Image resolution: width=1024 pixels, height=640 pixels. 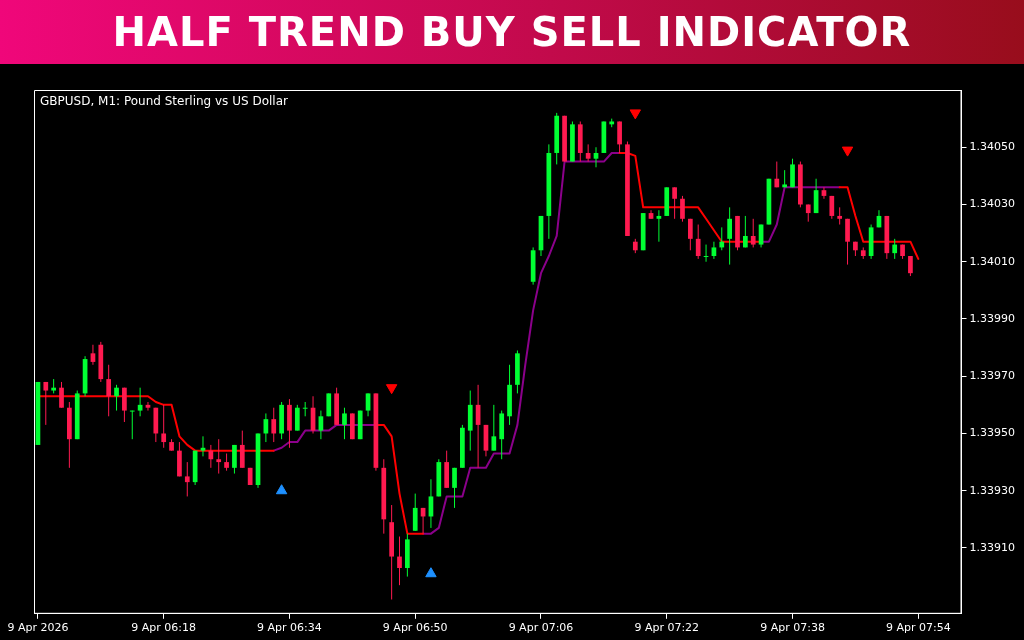 I want to click on x-tick-label: 9 Apr 07:22, so click(x=667, y=628).